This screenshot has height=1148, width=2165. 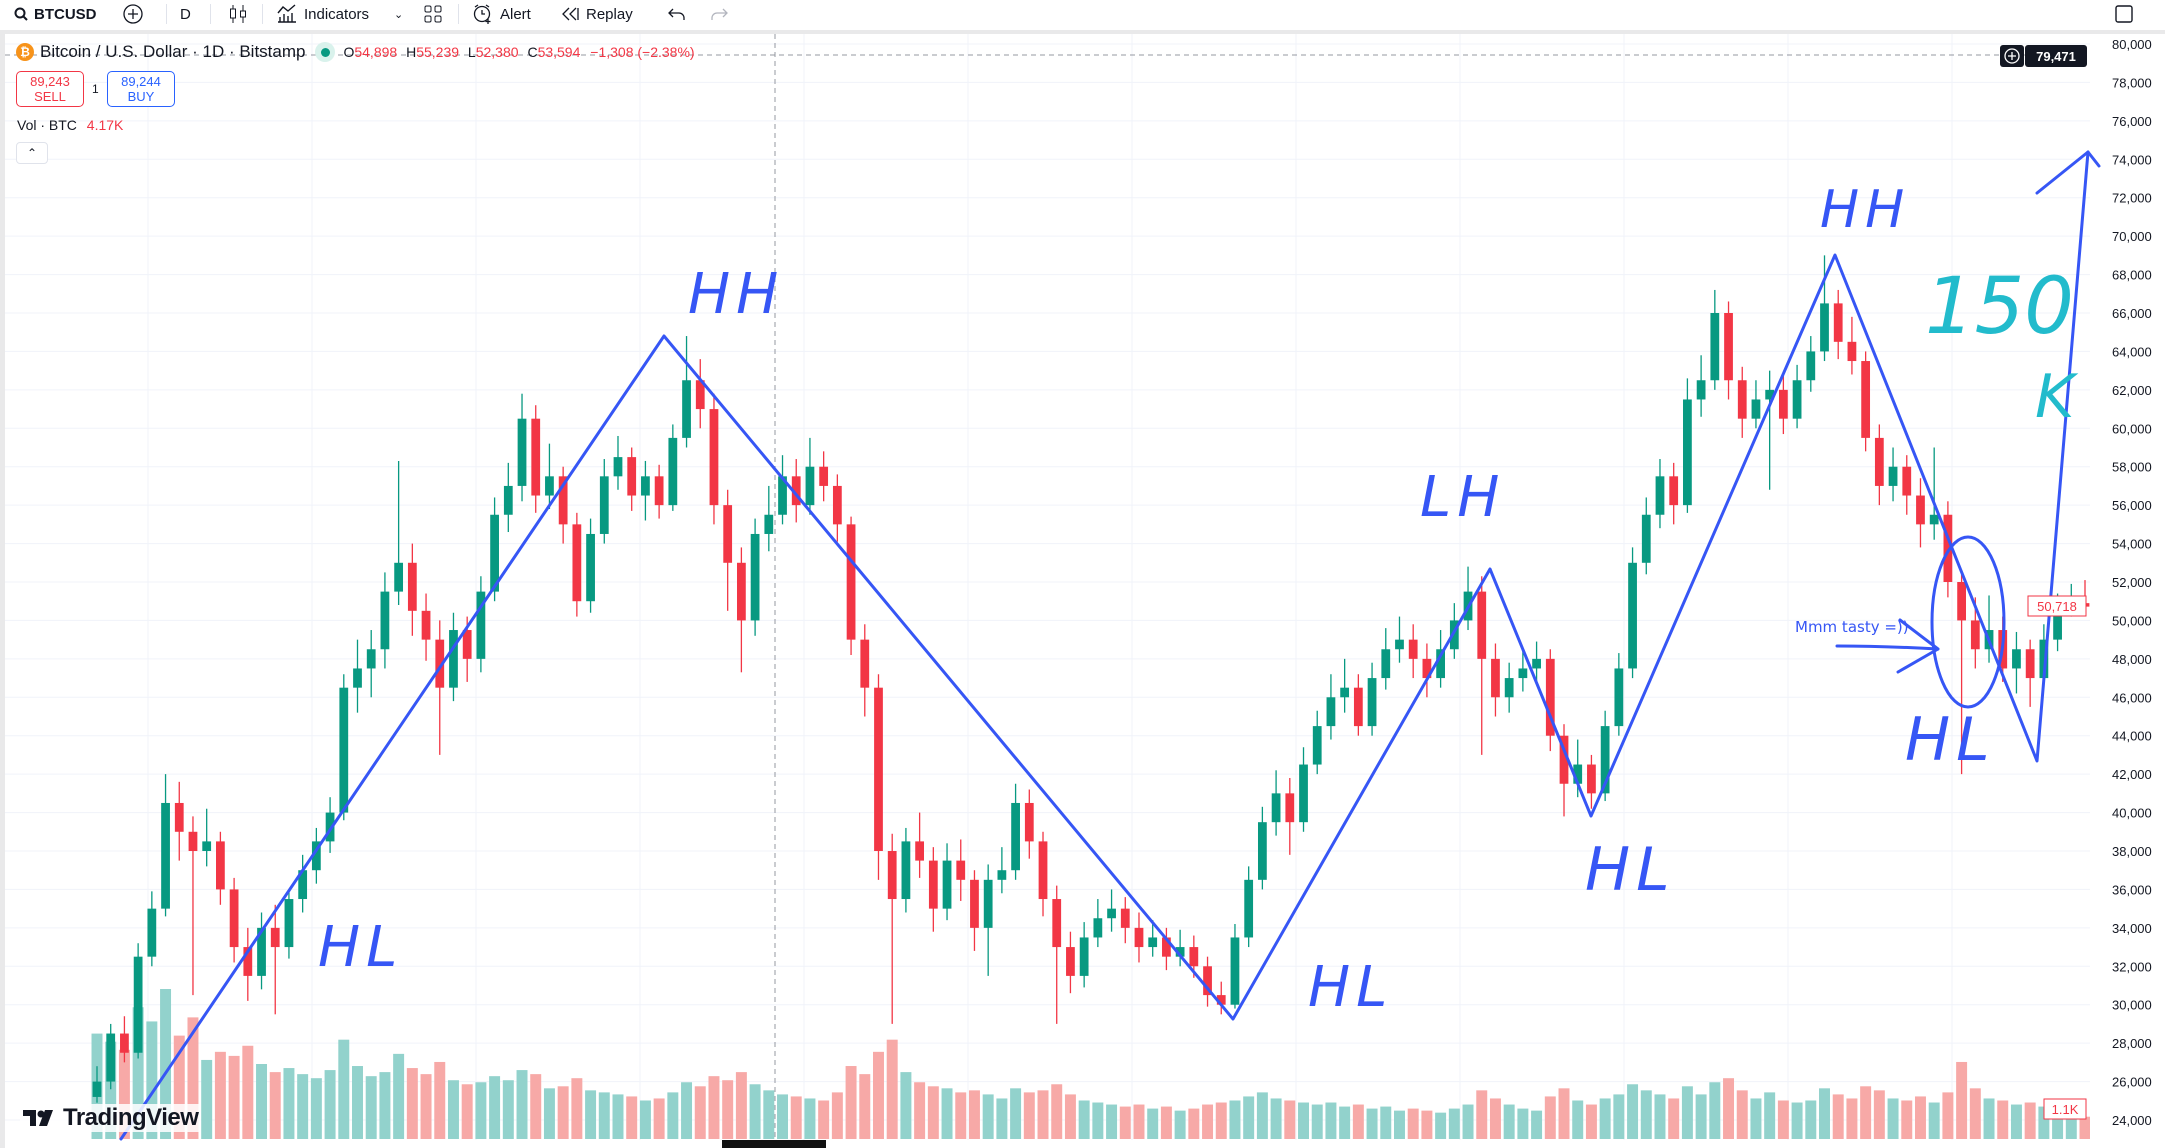 I want to click on annotation-lh: LH, so click(x=1463, y=497).